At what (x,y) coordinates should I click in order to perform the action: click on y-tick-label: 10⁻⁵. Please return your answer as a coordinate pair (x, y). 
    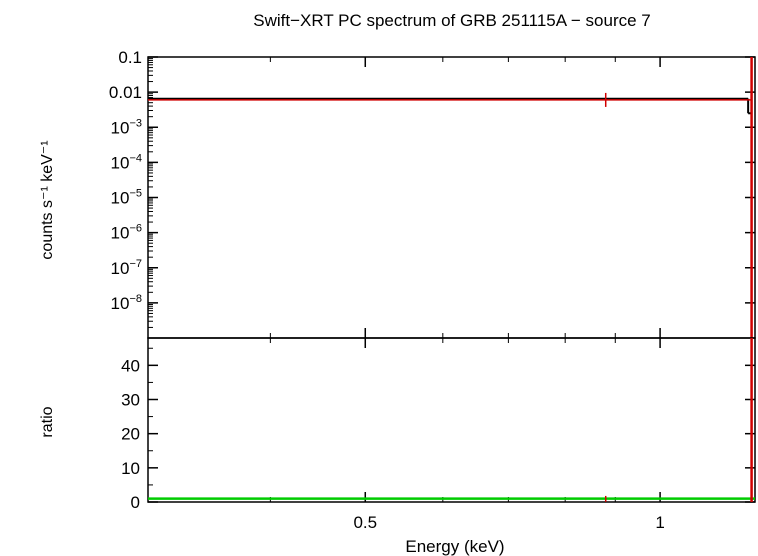
    Looking at the image, I should click on (126, 198).